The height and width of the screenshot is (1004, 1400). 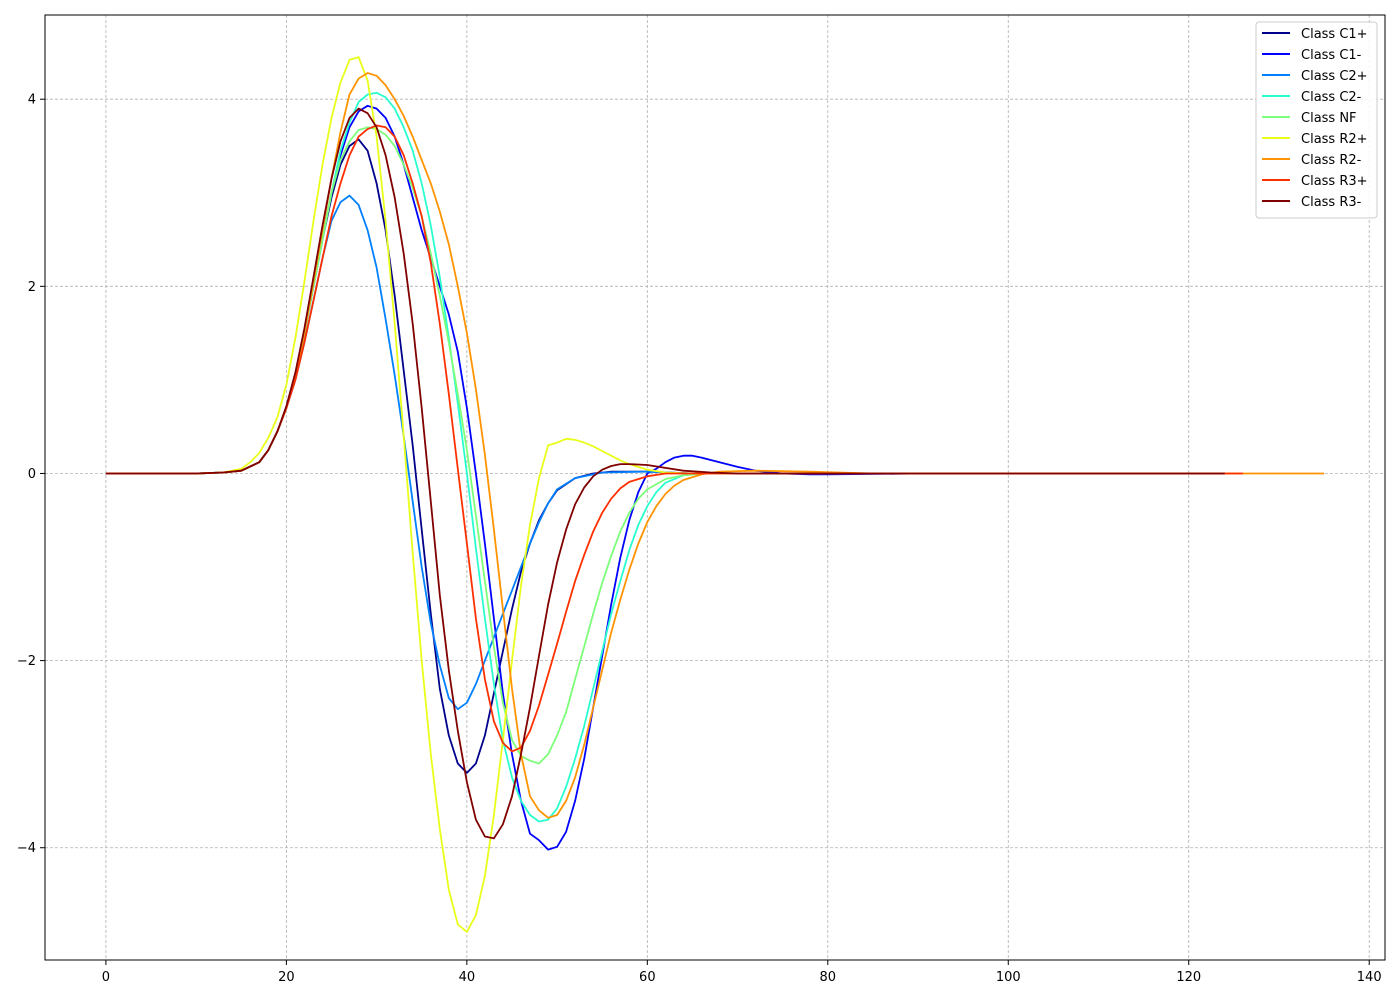 I want to click on x-tick-label: 40, so click(x=467, y=977).